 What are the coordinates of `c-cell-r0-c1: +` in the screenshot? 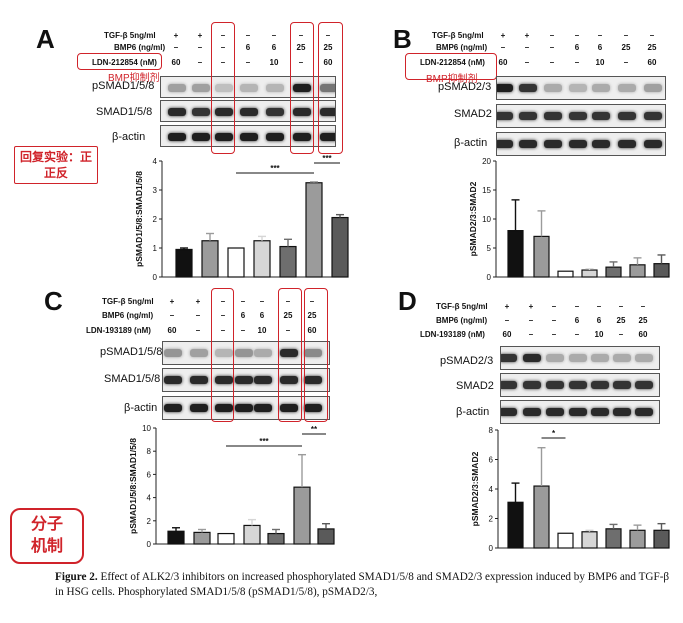 It's located at (198, 301).